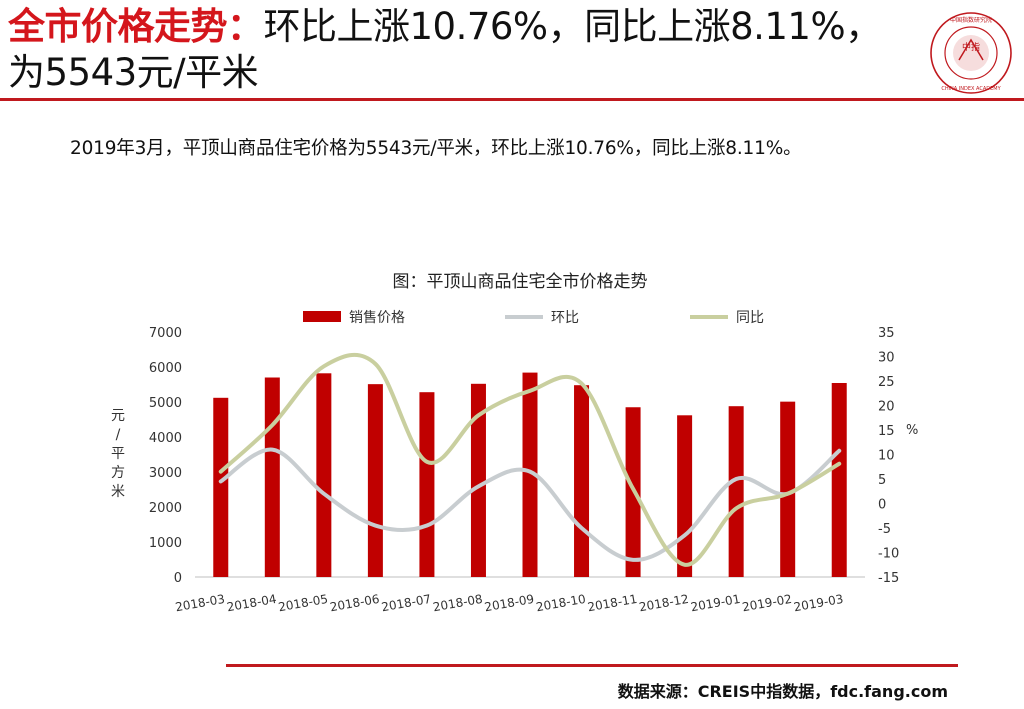  What do you see at coordinates (886, 333) in the screenshot?
I see `right-tick-label: 35` at bounding box center [886, 333].